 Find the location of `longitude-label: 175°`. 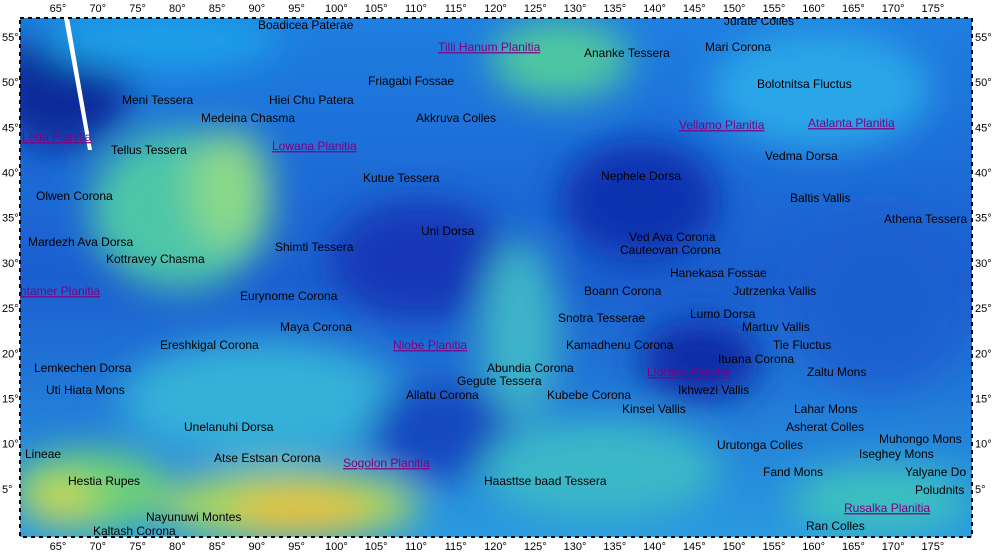

longitude-label: 175° is located at coordinates (933, 9).